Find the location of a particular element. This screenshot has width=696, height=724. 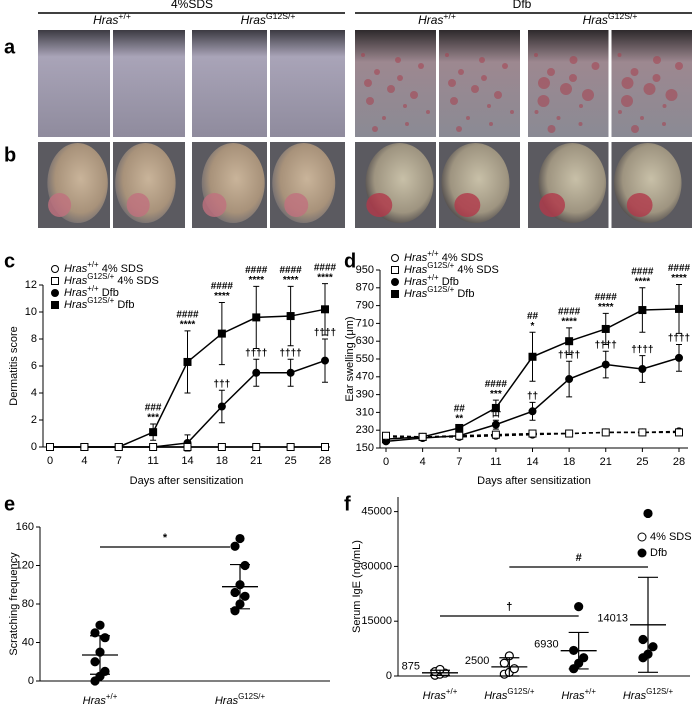

y-tick-label: 630 is located at coordinates (365, 341).